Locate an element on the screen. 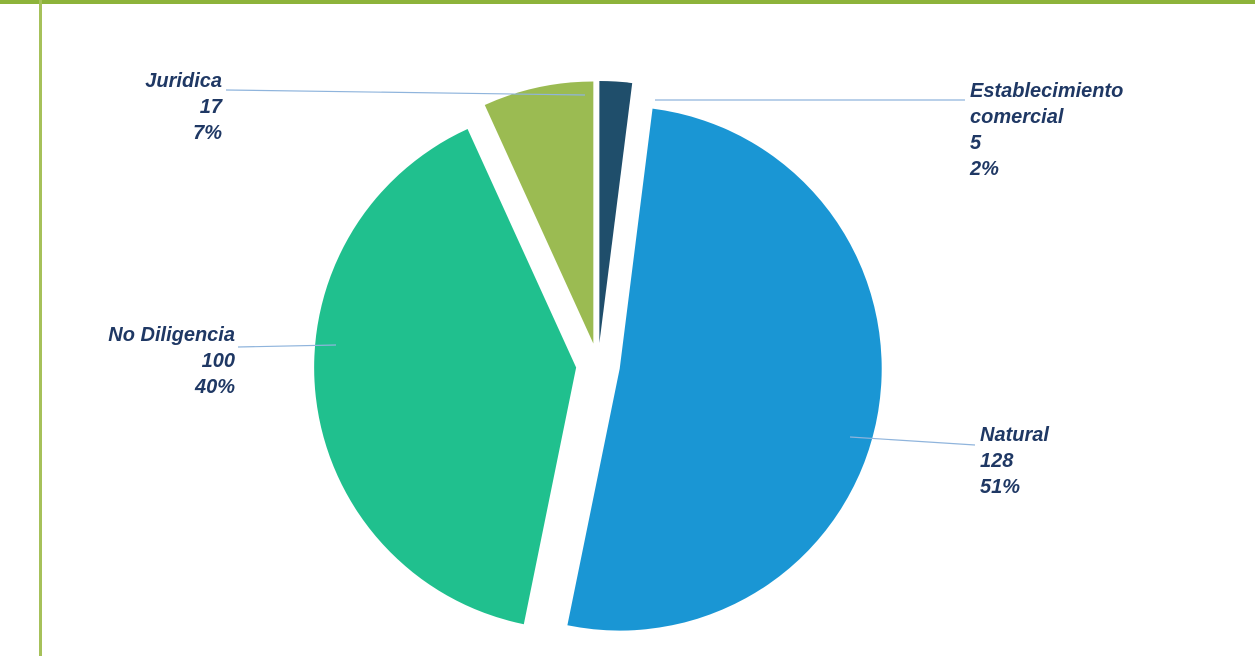 This screenshot has height=656, width=1255. label-value: 100 is located at coordinates (218, 361).